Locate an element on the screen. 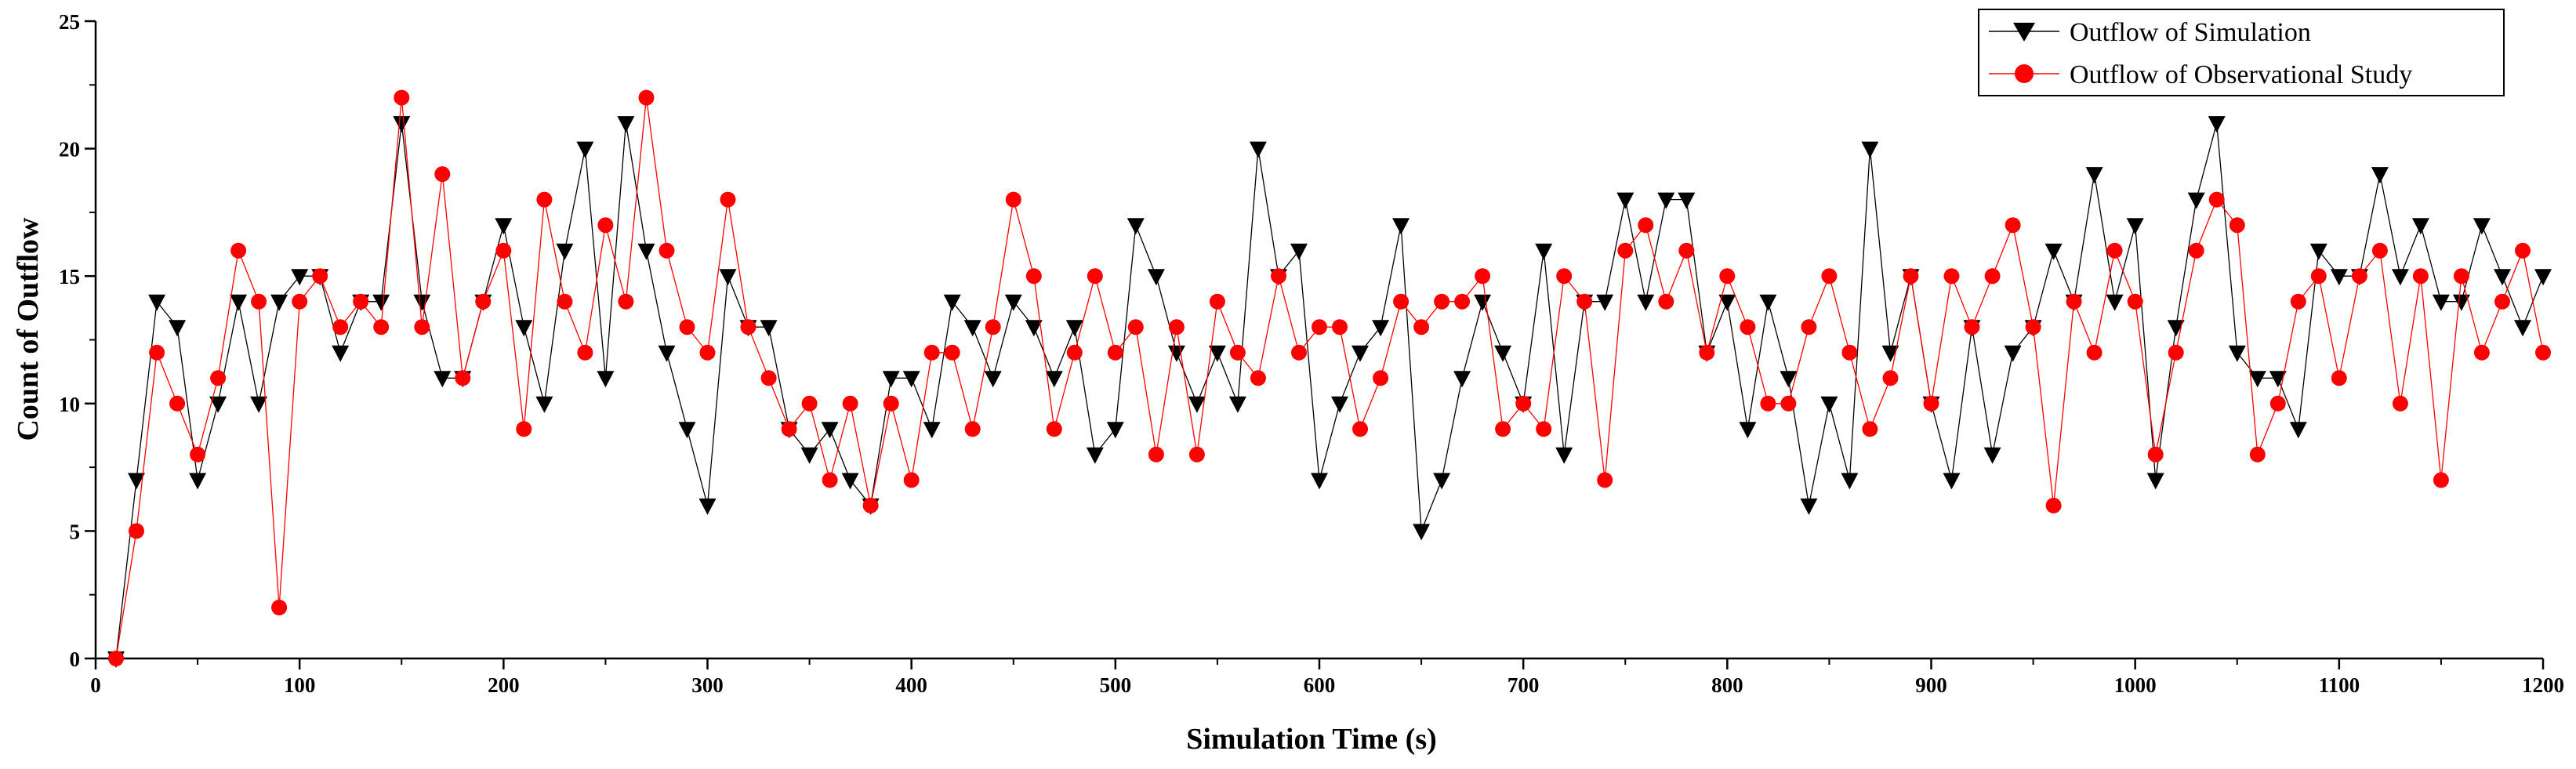  y-tick-label: 10 is located at coordinates (69, 404).